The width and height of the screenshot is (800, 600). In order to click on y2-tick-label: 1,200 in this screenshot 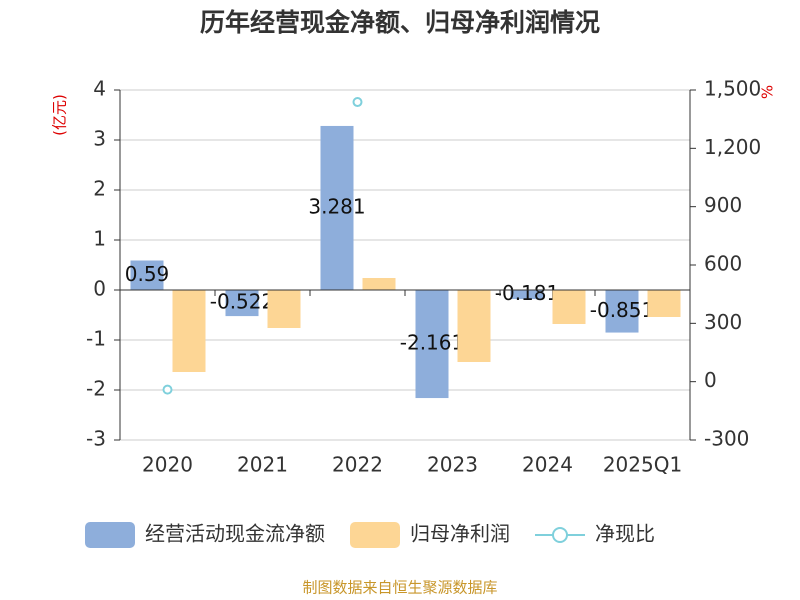, I will do `click(732, 147)`.